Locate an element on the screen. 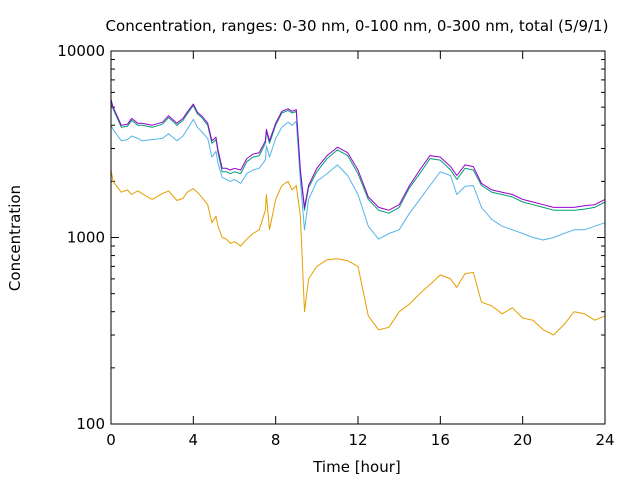 The image size is (640, 480). x-axis-label: Time [hour] is located at coordinates (356, 467).